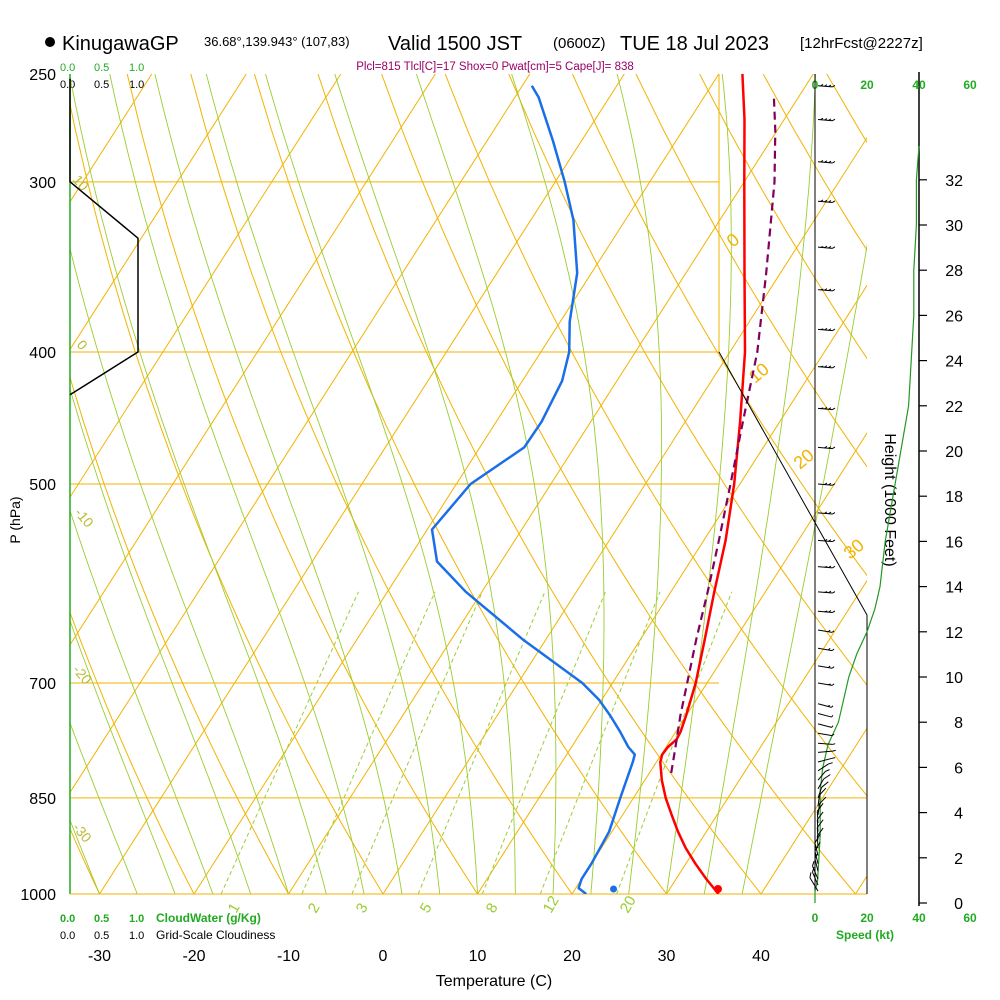 The width and height of the screenshot is (1000, 1000). What do you see at coordinates (919, 918) in the screenshot?
I see `speed-bottom-tick-40: 40` at bounding box center [919, 918].